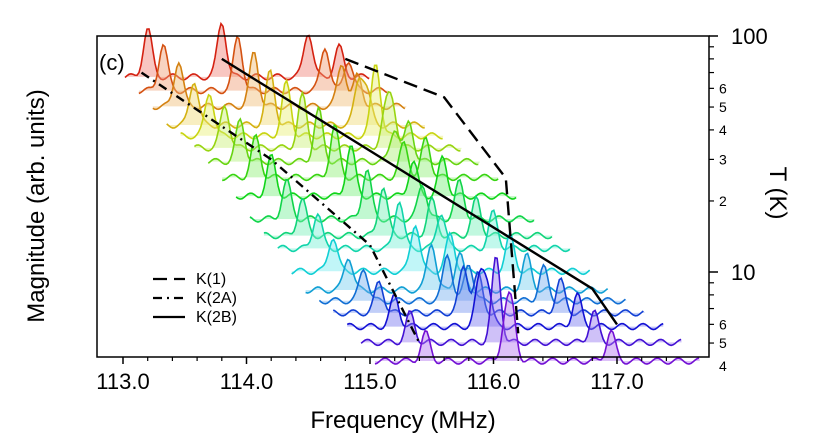 Image resolution: width=830 pixels, height=446 pixels. I want to click on right-axis: 100 10 6 5 4 3 2 6 5 4, so click(738, 199).